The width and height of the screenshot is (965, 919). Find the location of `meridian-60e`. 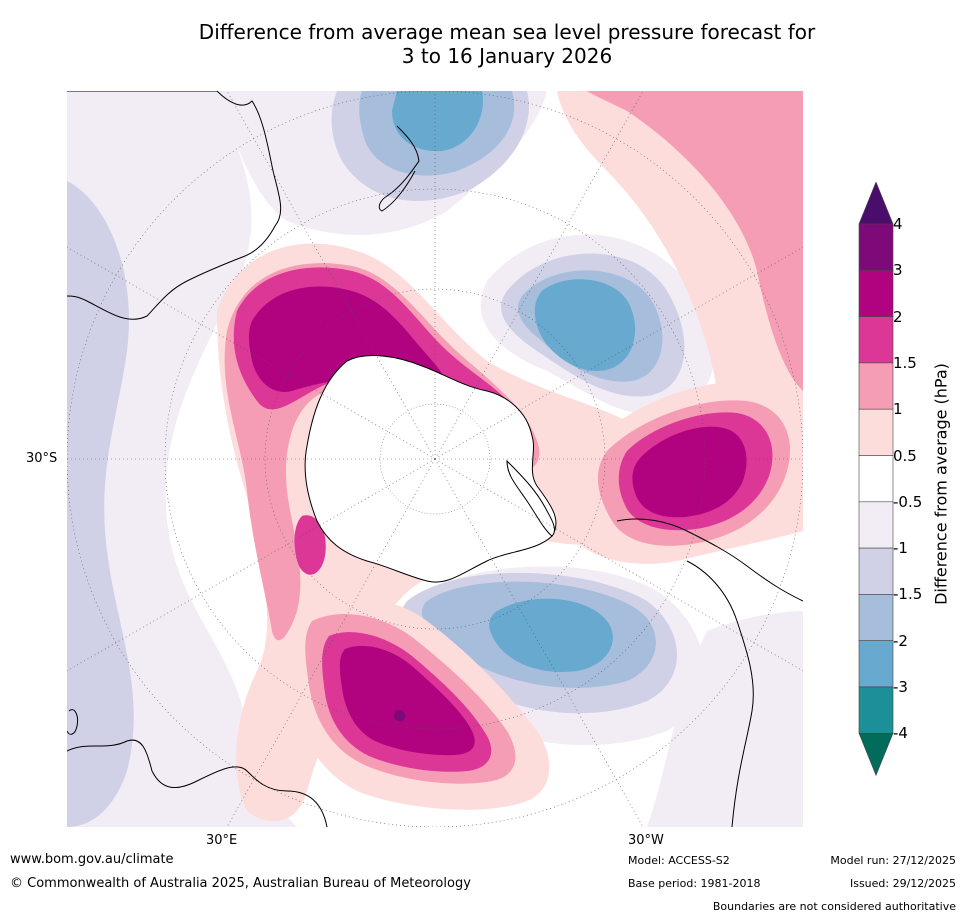

meridian-60e is located at coordinates (251, 565).